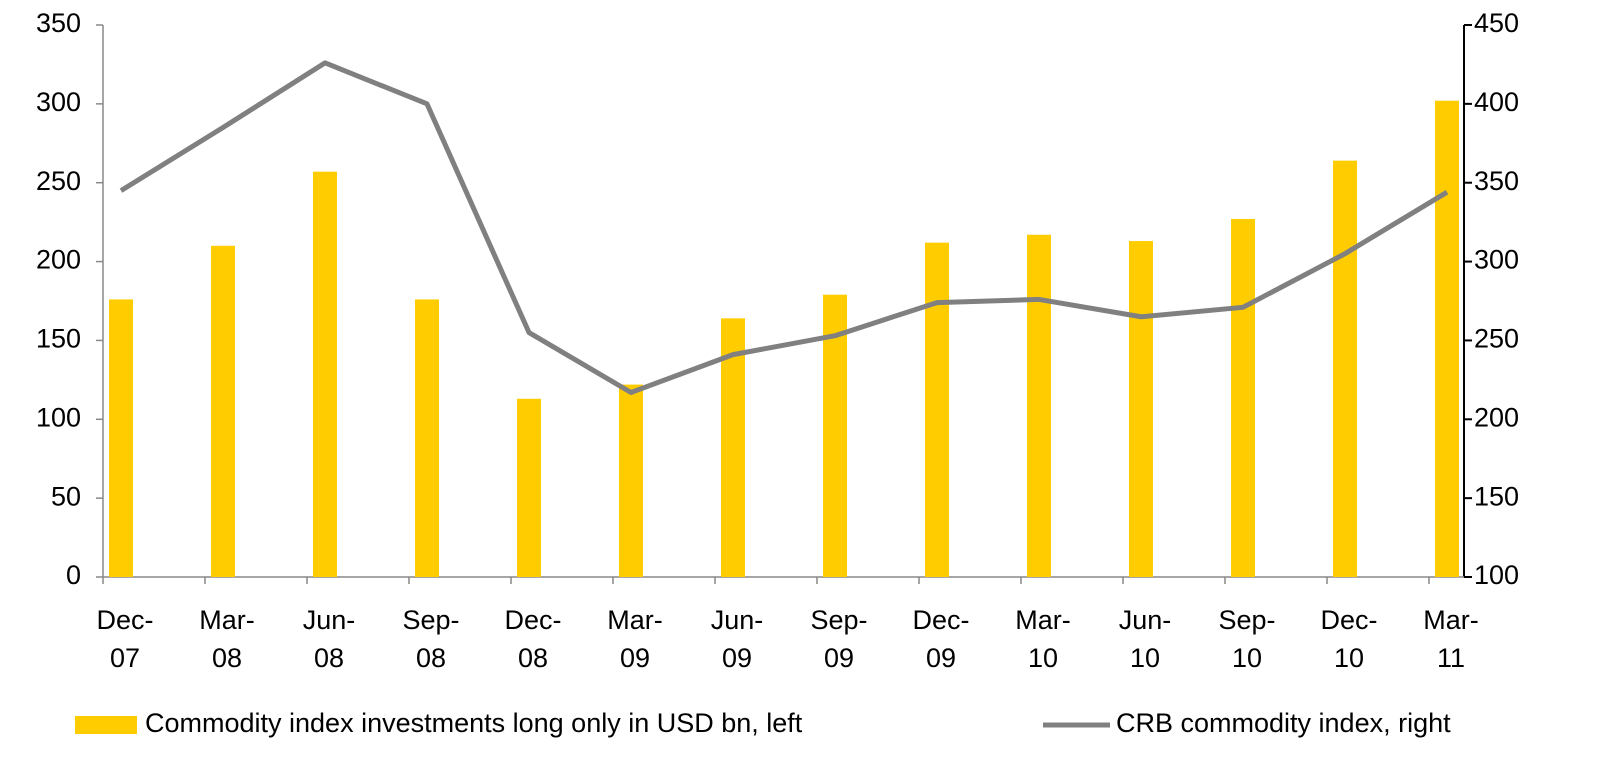 Image resolution: width=1602 pixels, height=771 pixels. Describe the element at coordinates (1496, 575) in the screenshot. I see `y2-tick-label: 100` at that location.